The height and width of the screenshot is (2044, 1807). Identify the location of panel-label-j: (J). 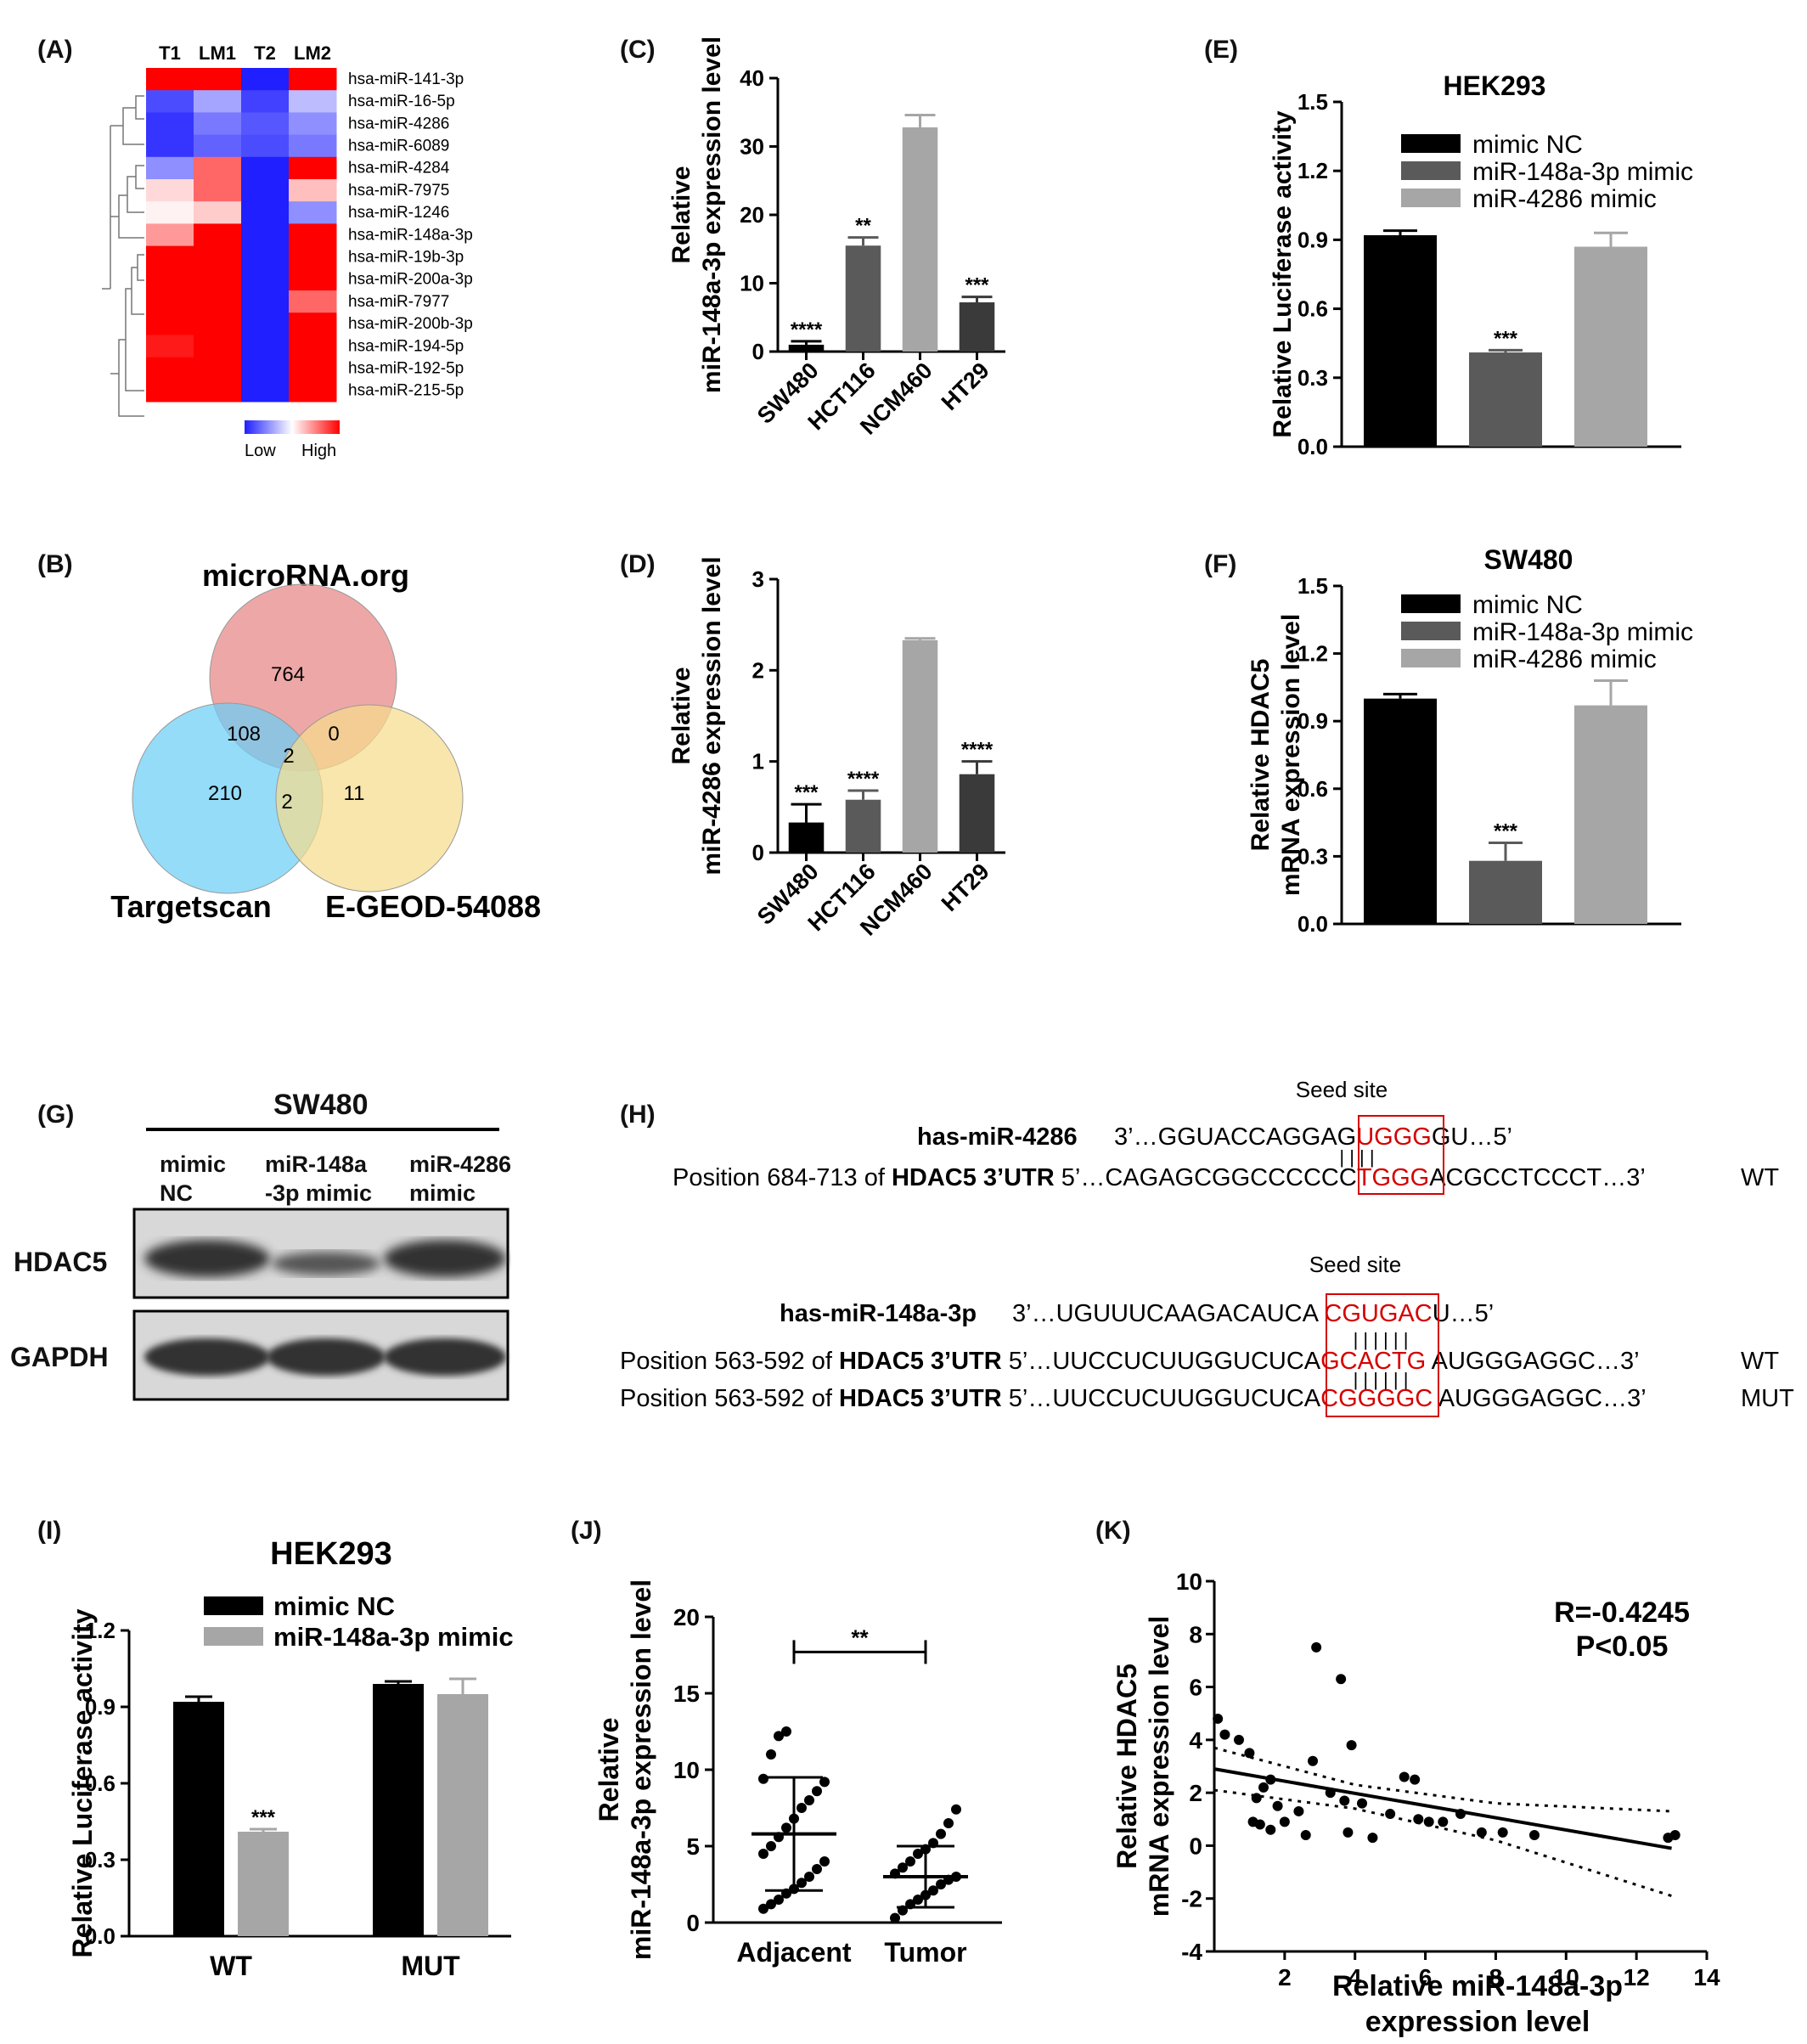
(586, 1531).